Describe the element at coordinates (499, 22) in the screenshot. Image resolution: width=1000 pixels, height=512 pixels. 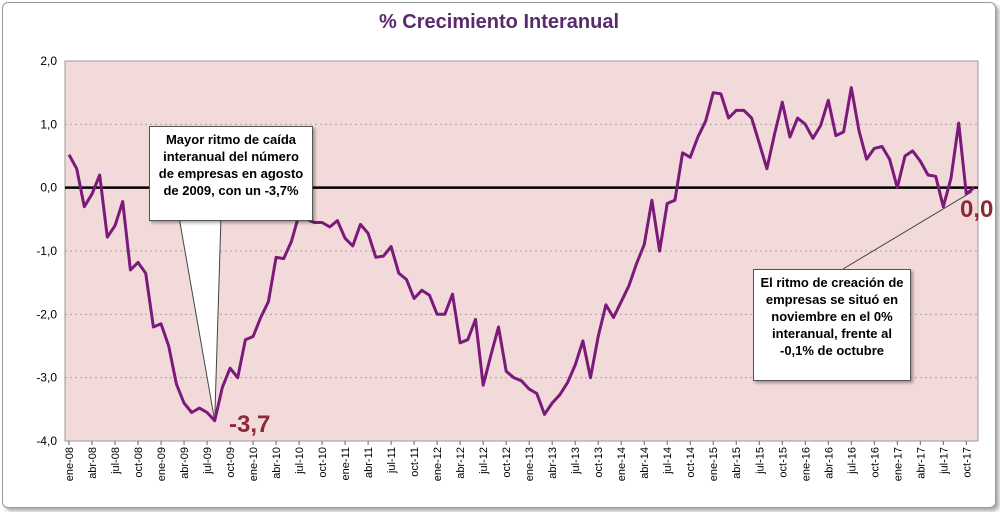
I see `chart-title: % Crecimiento Interanual` at that location.